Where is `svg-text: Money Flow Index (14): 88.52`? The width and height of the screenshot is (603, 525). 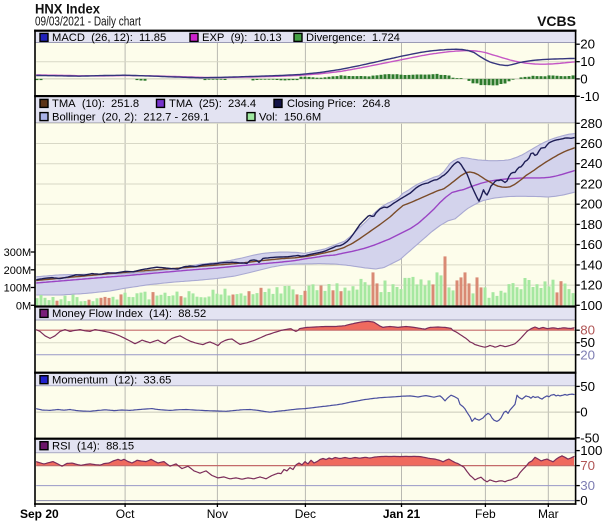
svg-text: Money Flow Index (14): 88.52 is located at coordinates (129, 314).